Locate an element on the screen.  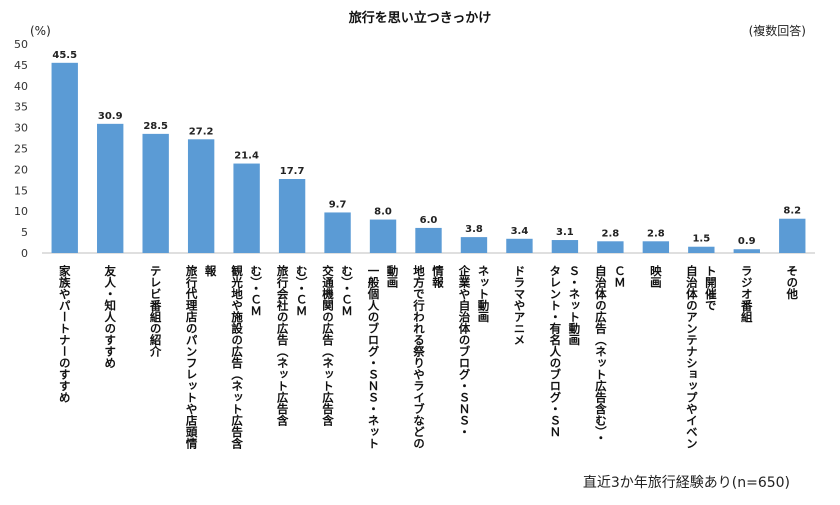
category-label: ＣＭ is located at coordinates (620, 276).